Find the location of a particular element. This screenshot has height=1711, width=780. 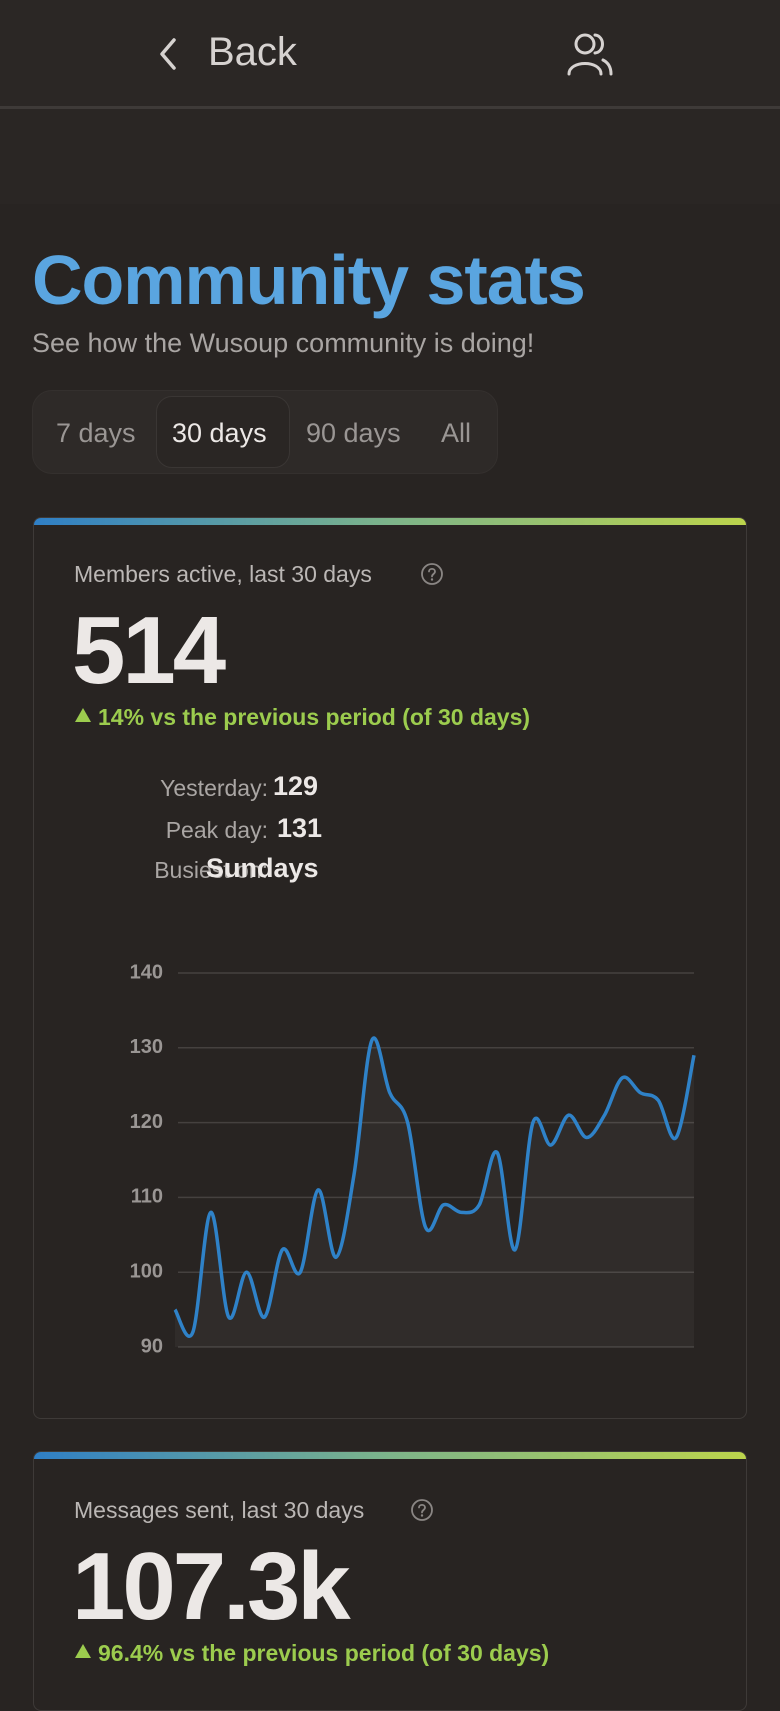

tab: 30 days is located at coordinates (219, 433).